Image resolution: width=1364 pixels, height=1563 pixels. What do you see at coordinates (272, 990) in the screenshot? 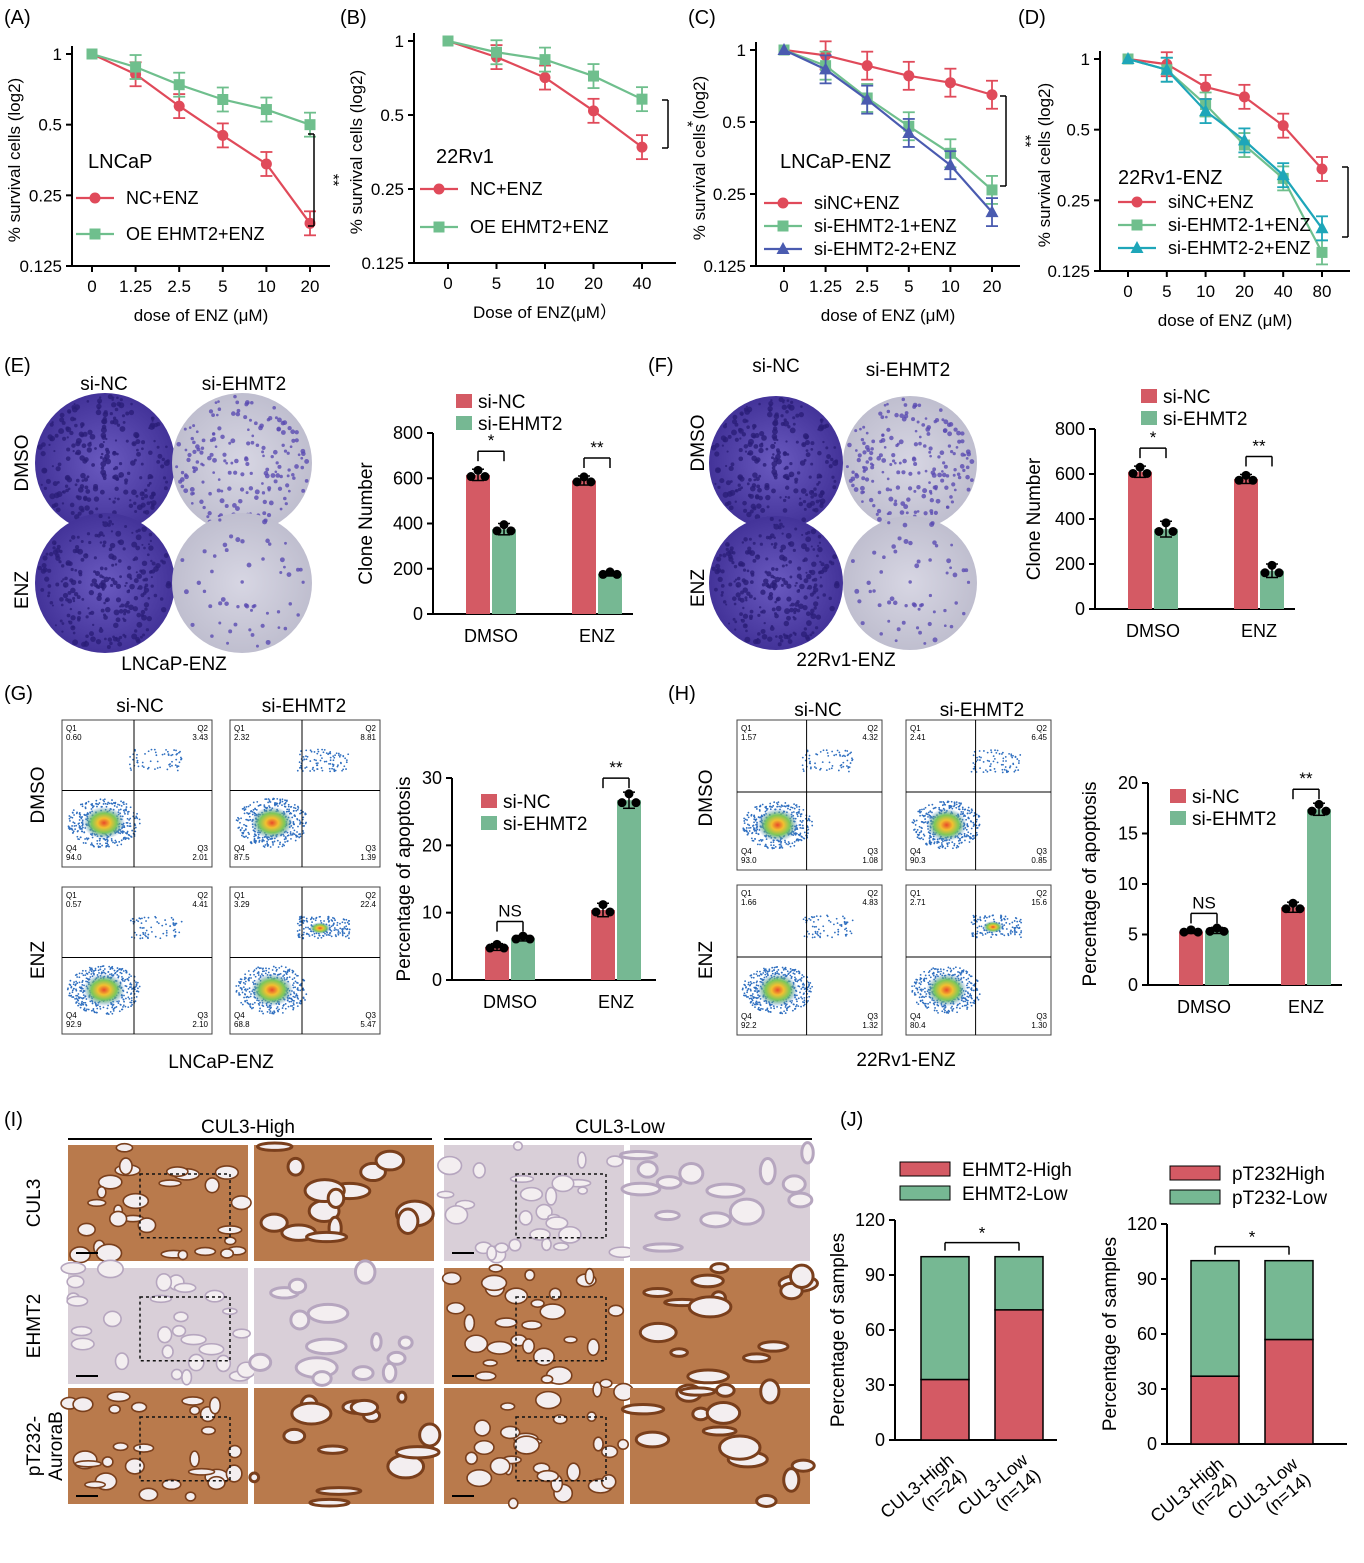
I see `density-core` at bounding box center [272, 990].